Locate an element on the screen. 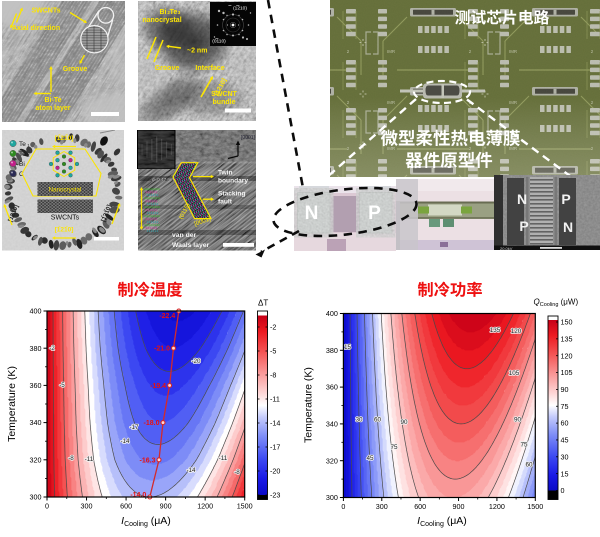 Image resolution: width=600 pixels, height=537 pixels. svg-text: -21.0 is located at coordinates (162, 349).